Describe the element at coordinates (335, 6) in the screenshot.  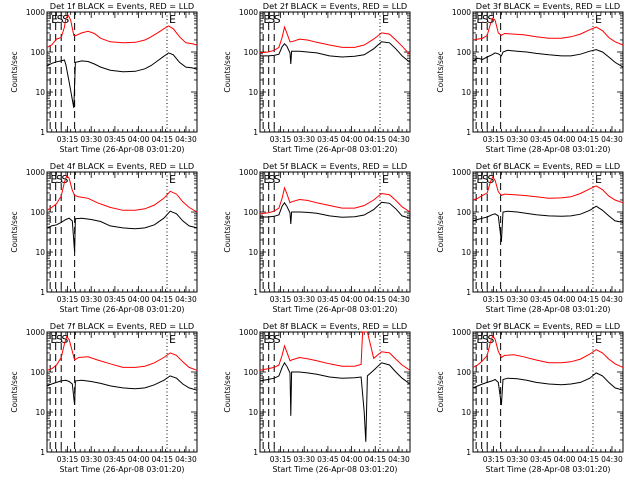
I see `chart-title: Det 2f BLACK = Events, RED = LLD` at that location.